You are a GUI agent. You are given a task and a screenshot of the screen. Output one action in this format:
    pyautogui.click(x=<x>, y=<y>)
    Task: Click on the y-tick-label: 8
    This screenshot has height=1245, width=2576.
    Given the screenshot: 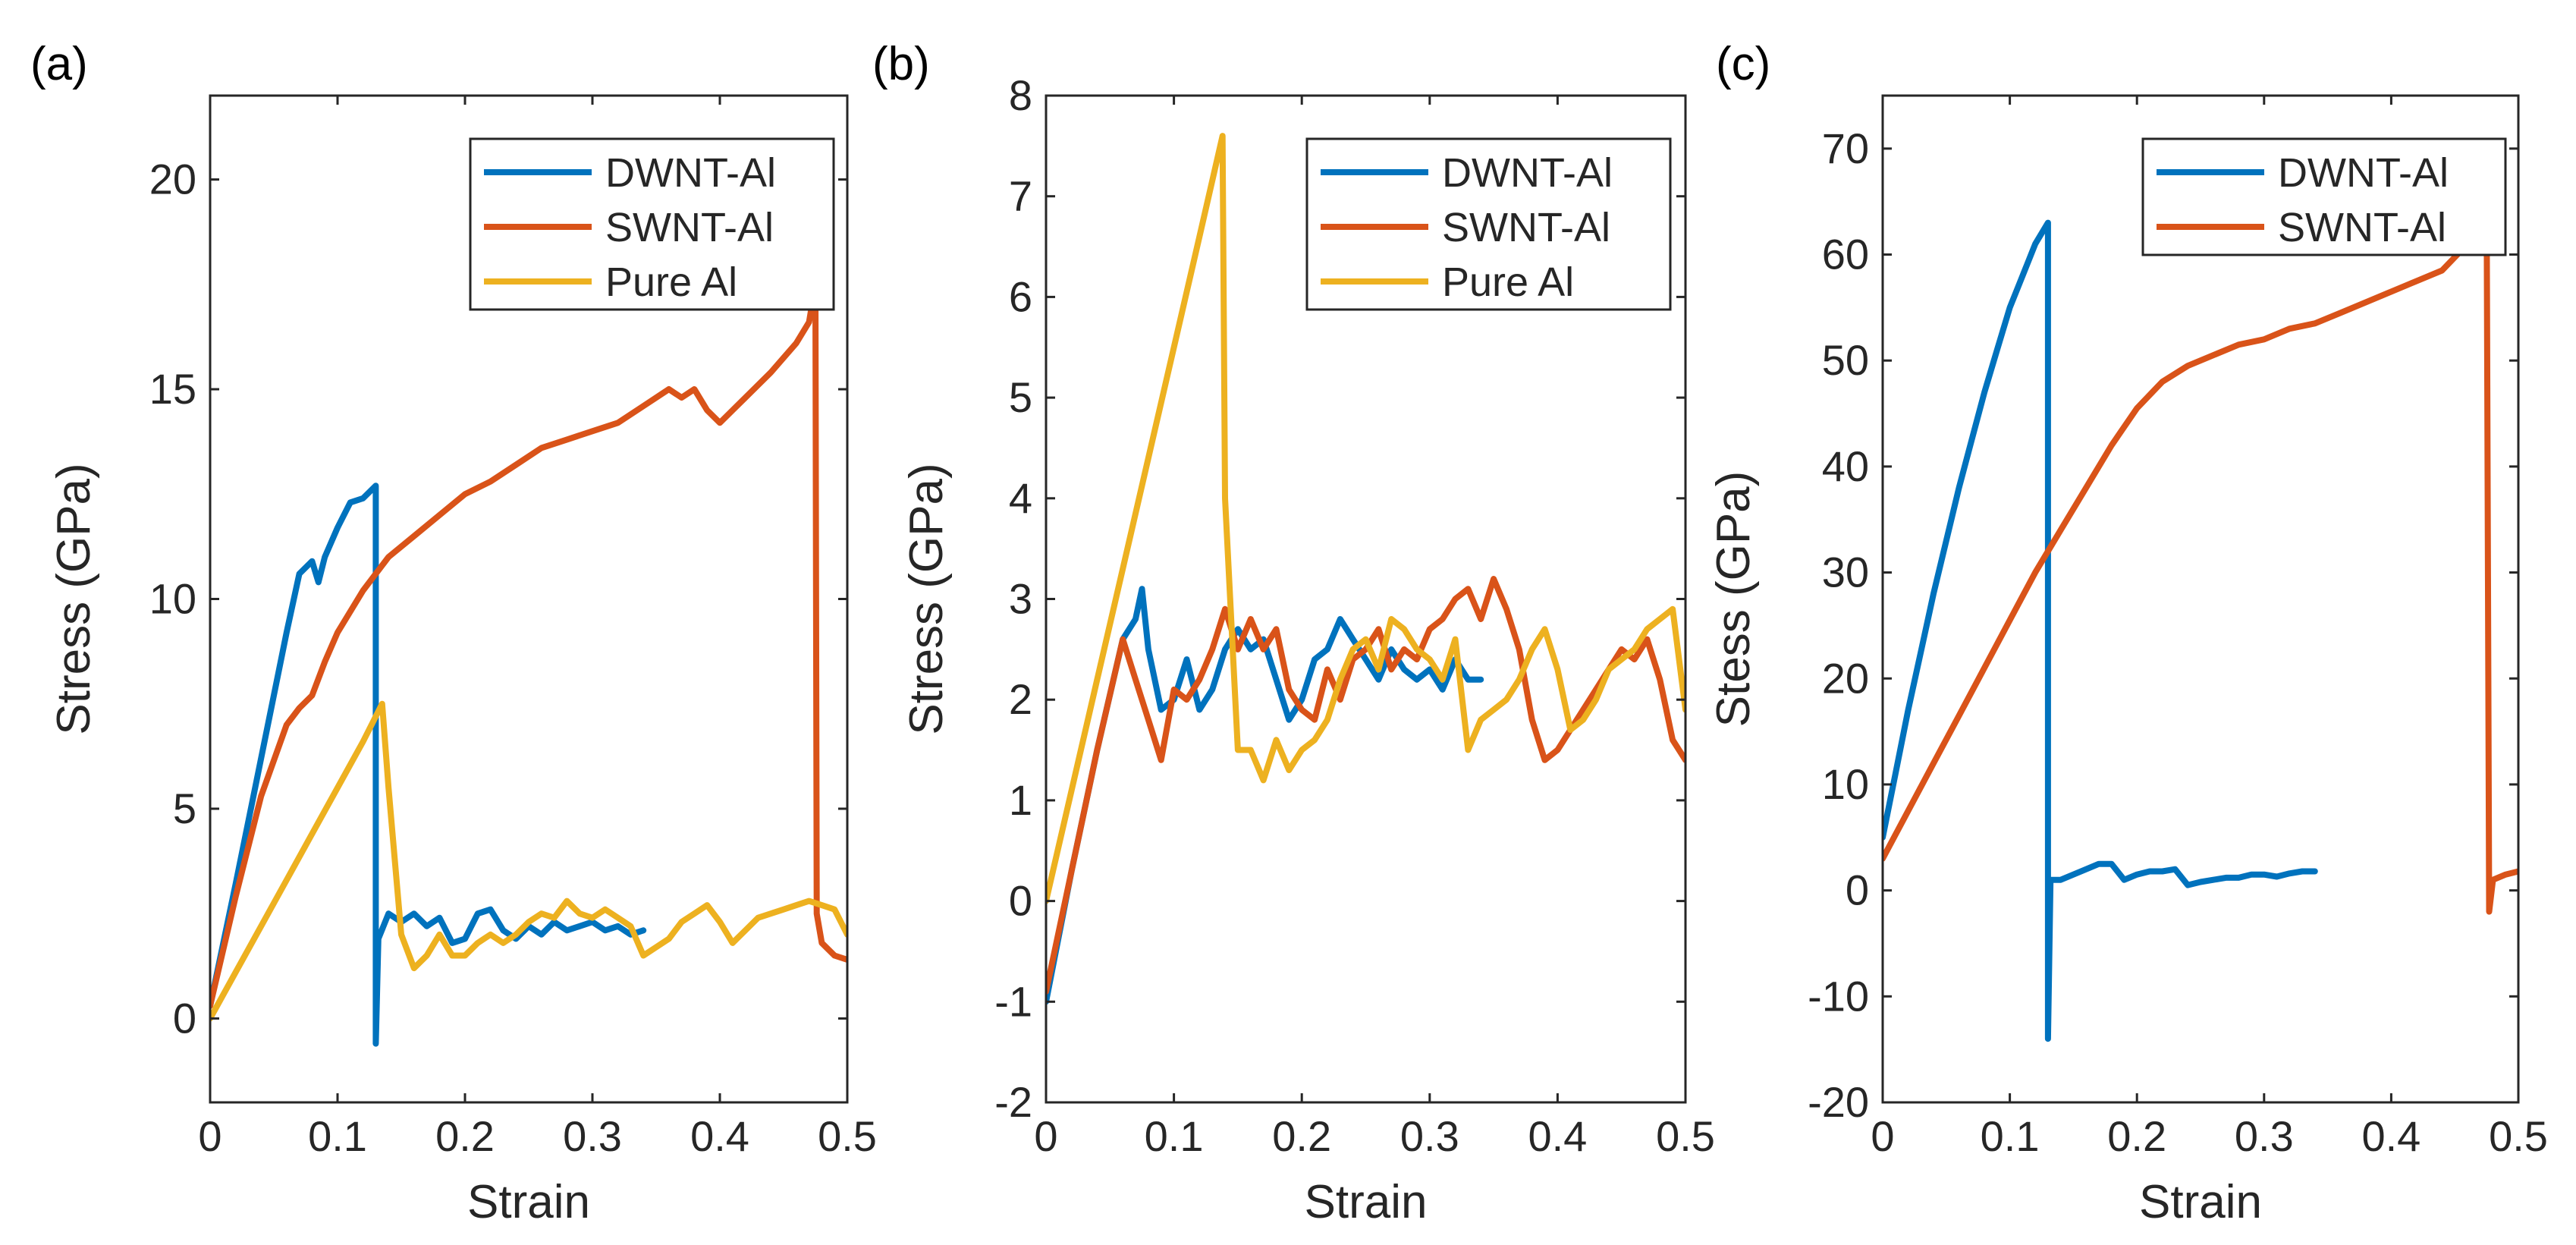 What is the action you would take?
    pyautogui.click(x=1020, y=95)
    